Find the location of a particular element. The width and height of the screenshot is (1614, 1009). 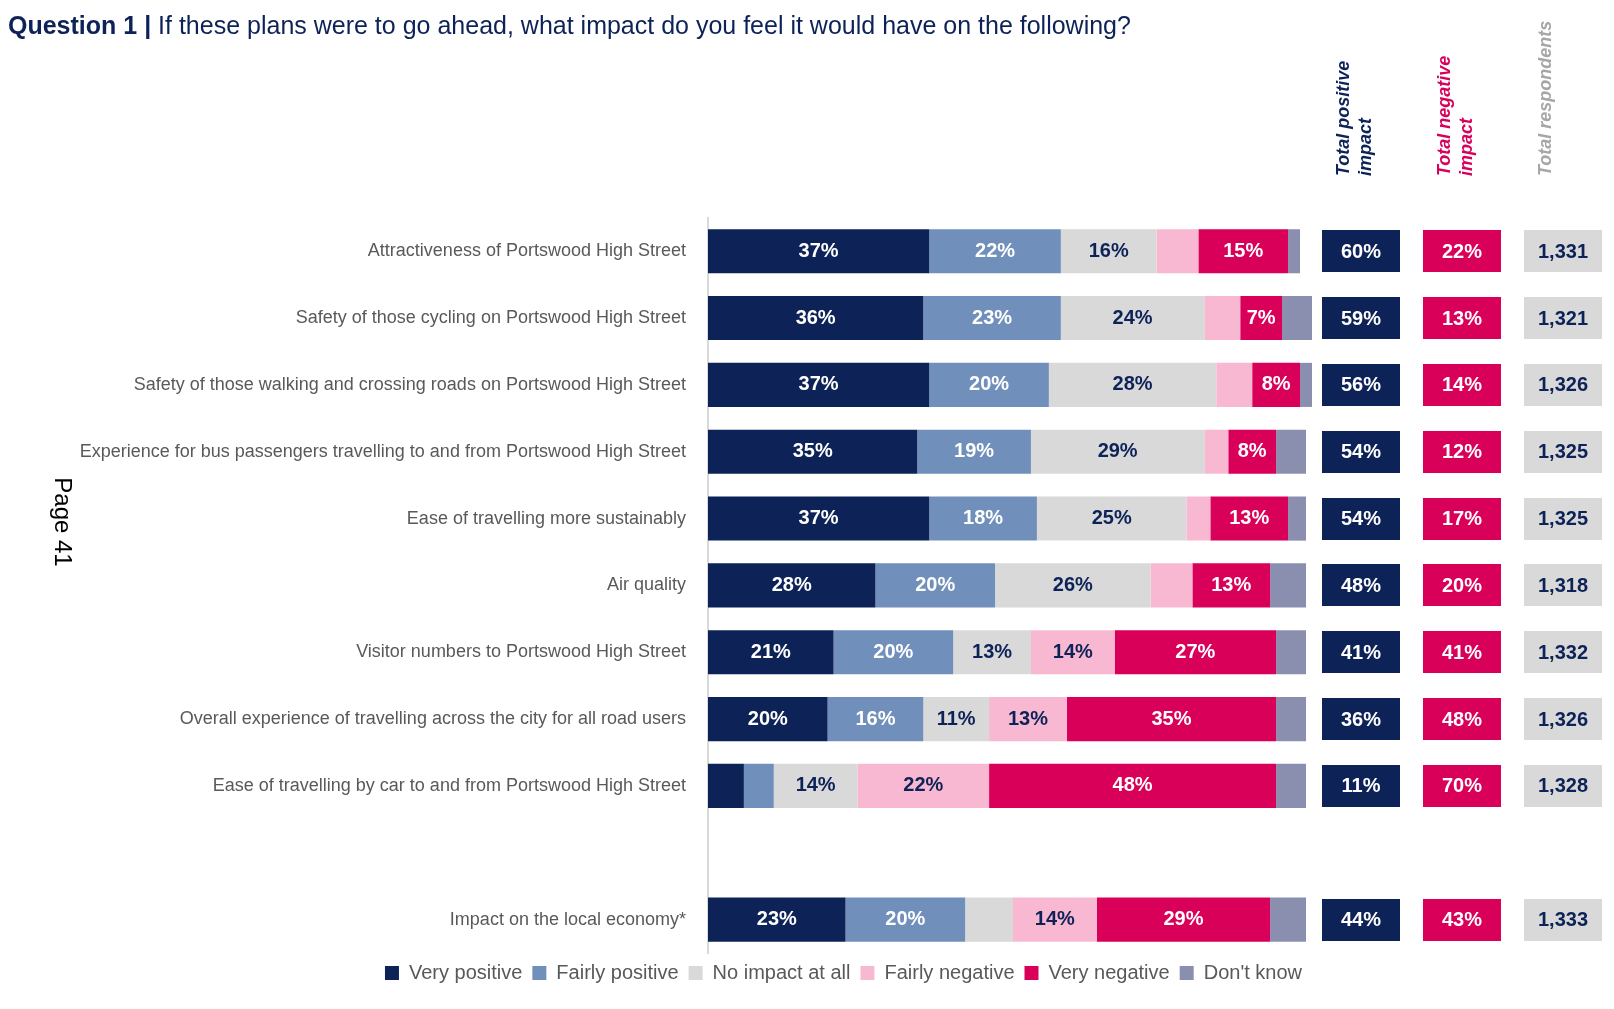

y-tick-label: Overall experience of travelling across the city for all road users is located at coordinates (432, 718).